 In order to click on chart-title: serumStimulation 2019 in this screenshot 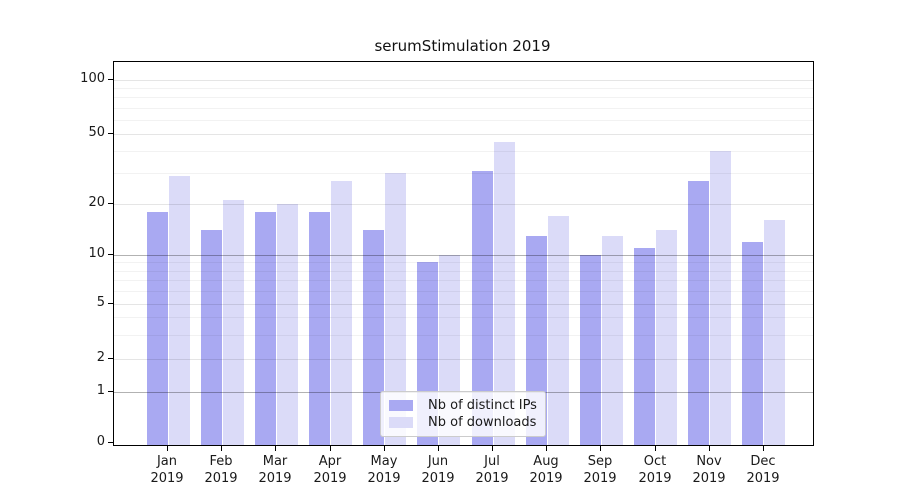, I will do `click(462, 46)`.